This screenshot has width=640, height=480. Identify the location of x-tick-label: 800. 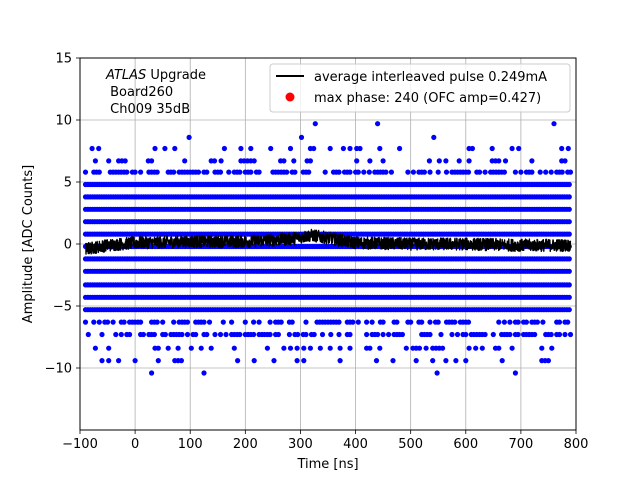
(576, 444).